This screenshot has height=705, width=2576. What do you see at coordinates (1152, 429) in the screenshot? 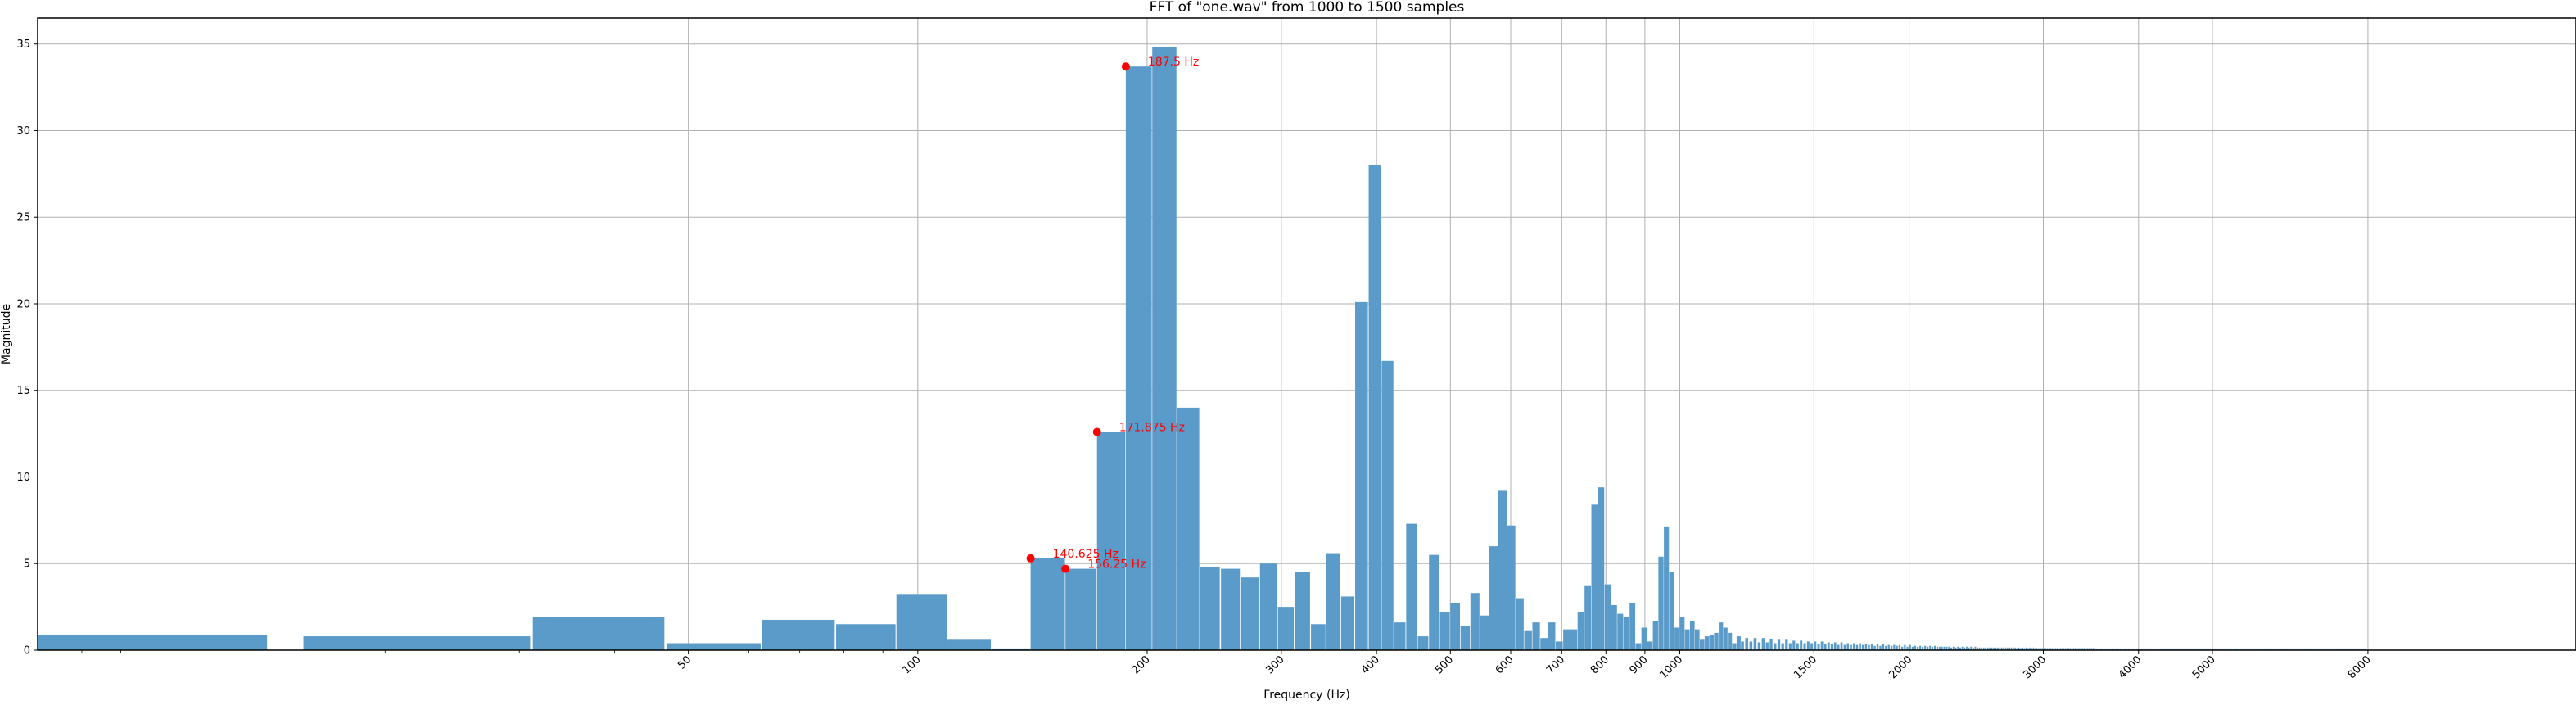
I see `peak-label: 171.875 Hz` at bounding box center [1152, 429].